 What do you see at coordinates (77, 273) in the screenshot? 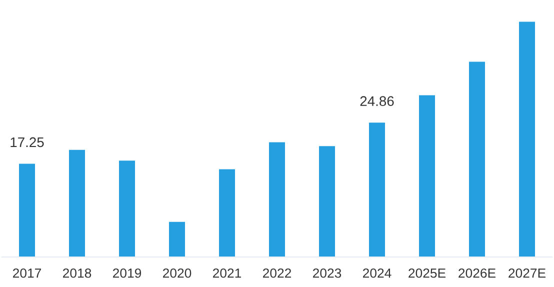
I see `x-tick-label: 2018` at bounding box center [77, 273].